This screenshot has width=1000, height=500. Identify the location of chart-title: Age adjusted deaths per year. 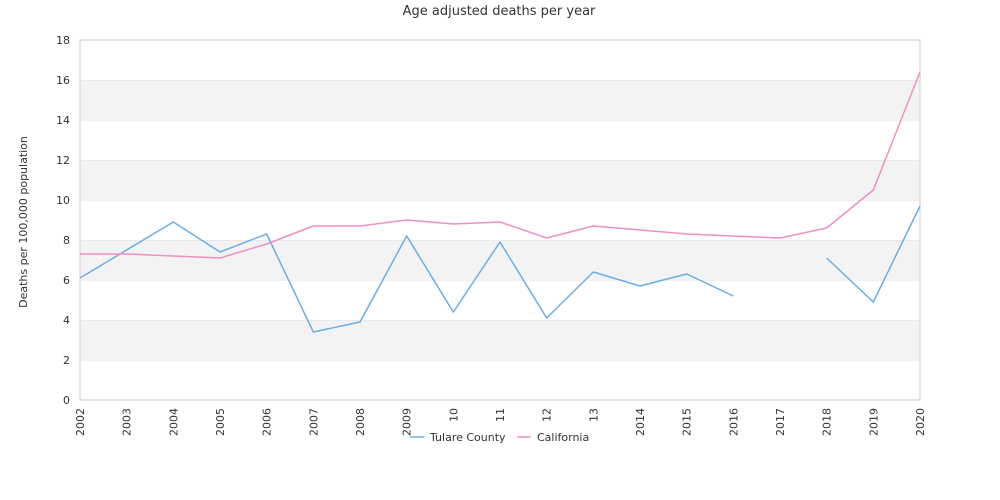
(499, 11).